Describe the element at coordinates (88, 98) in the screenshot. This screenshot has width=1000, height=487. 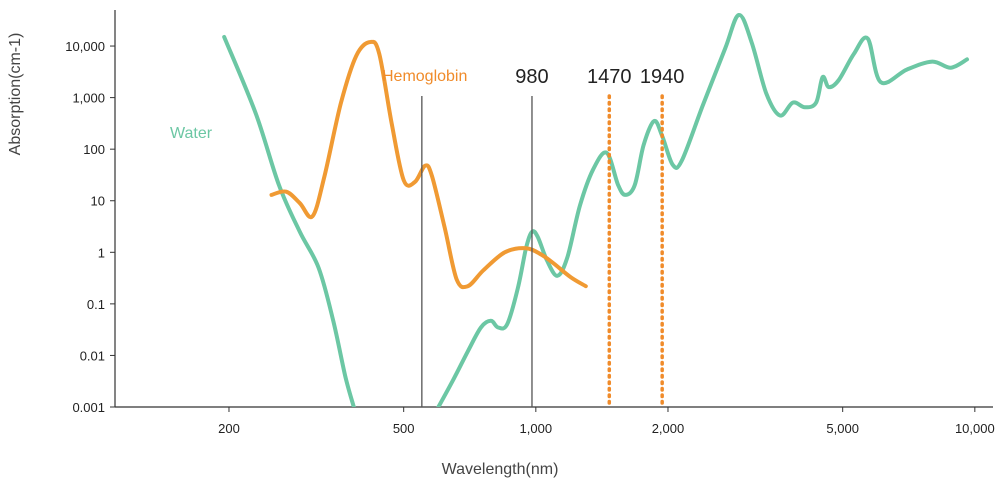
I see `y-tick-label: 1,000` at that location.